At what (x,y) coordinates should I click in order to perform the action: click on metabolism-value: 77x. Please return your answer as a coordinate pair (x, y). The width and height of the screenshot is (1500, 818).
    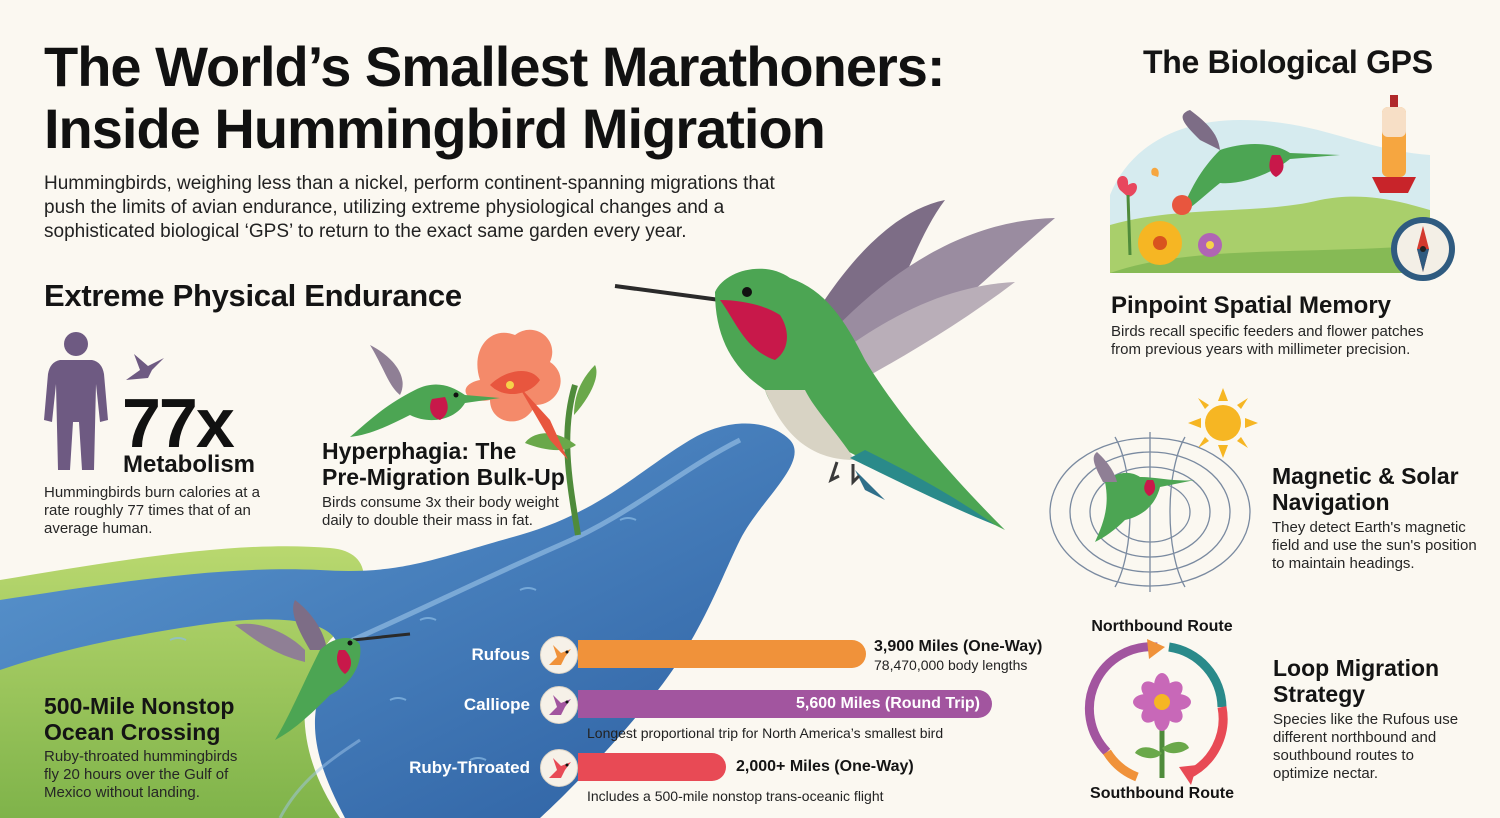
    Looking at the image, I should click on (178, 423).